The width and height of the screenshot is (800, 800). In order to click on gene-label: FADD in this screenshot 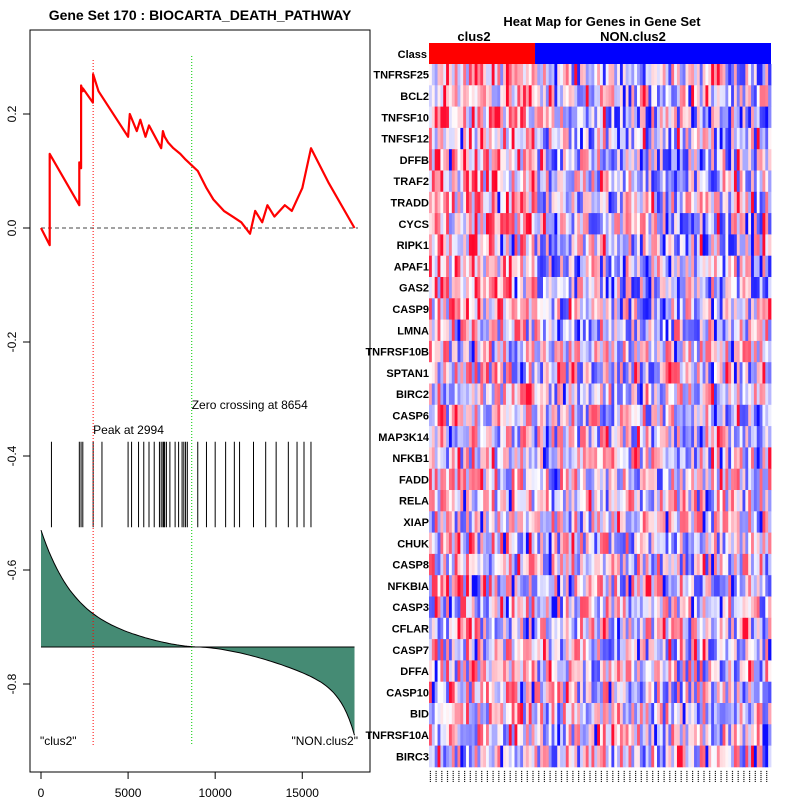, I will do `click(414, 480)`.